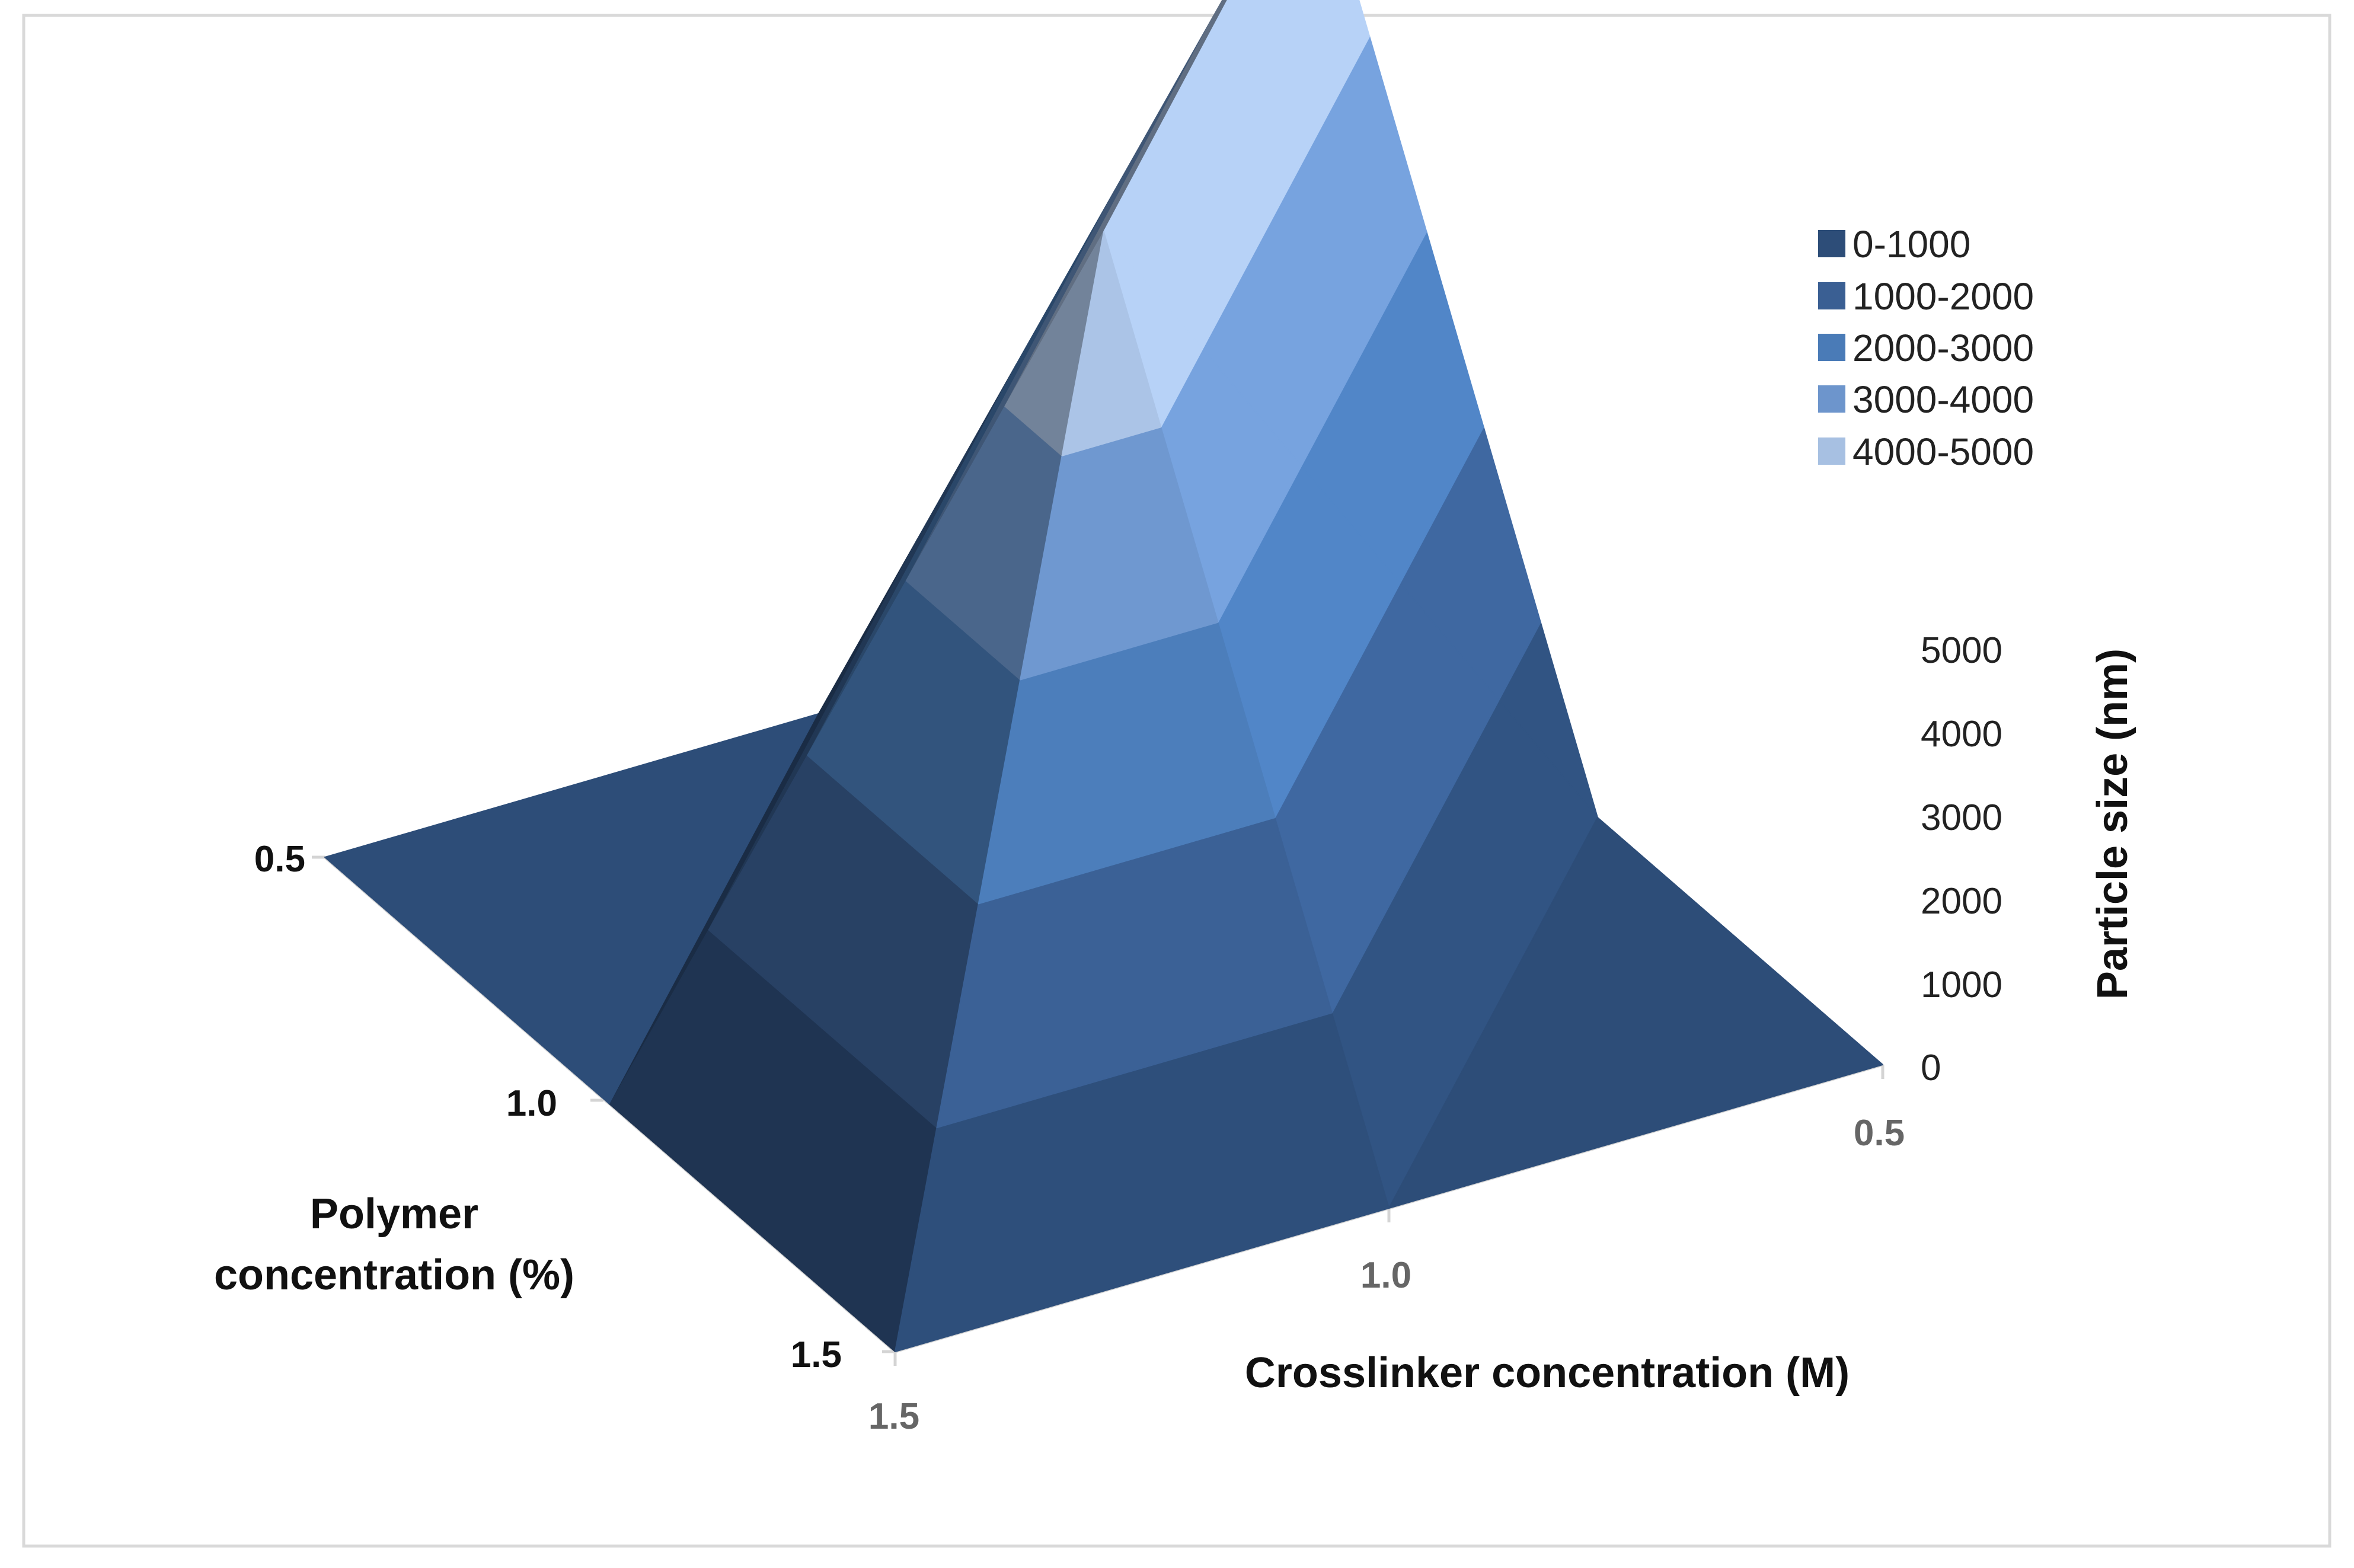  I want to click on legend-label: 1000-2000, so click(1943, 296).